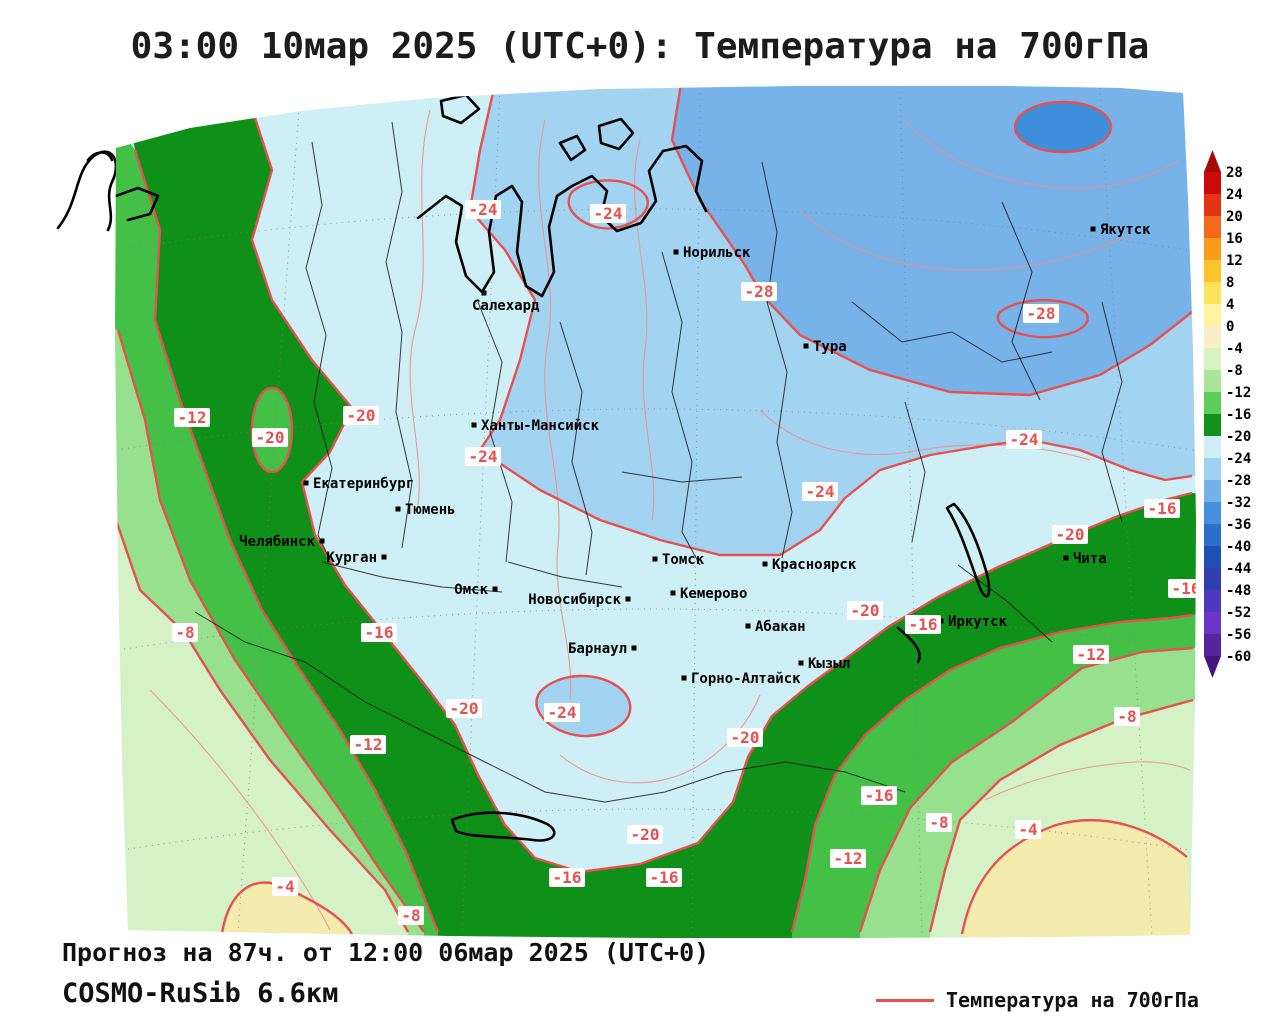 The width and height of the screenshot is (1280, 1024). What do you see at coordinates (1238, 393) in the screenshot?
I see `colorbar-tick-label: -12` at bounding box center [1238, 393].